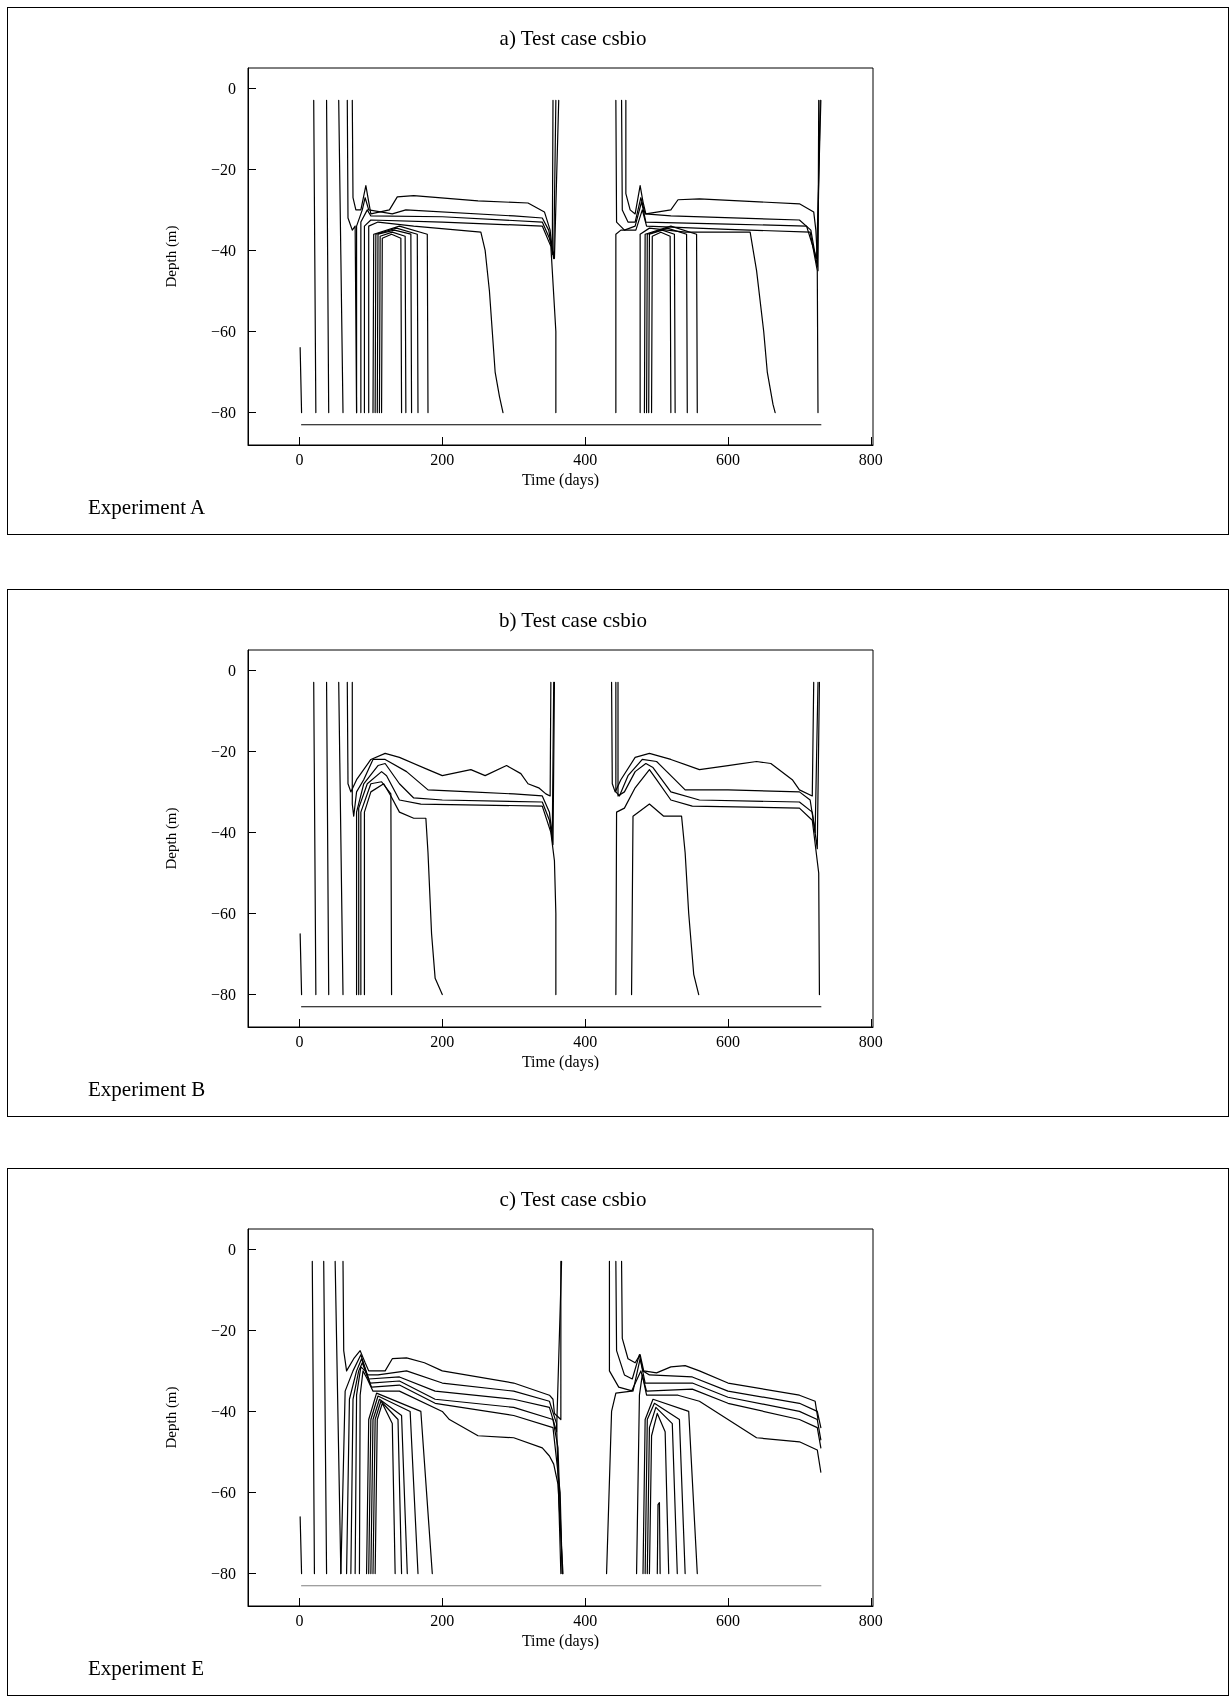 The height and width of the screenshot is (1697, 1230). Describe the element at coordinates (147, 506) in the screenshot. I see `text: Experiment A` at that location.